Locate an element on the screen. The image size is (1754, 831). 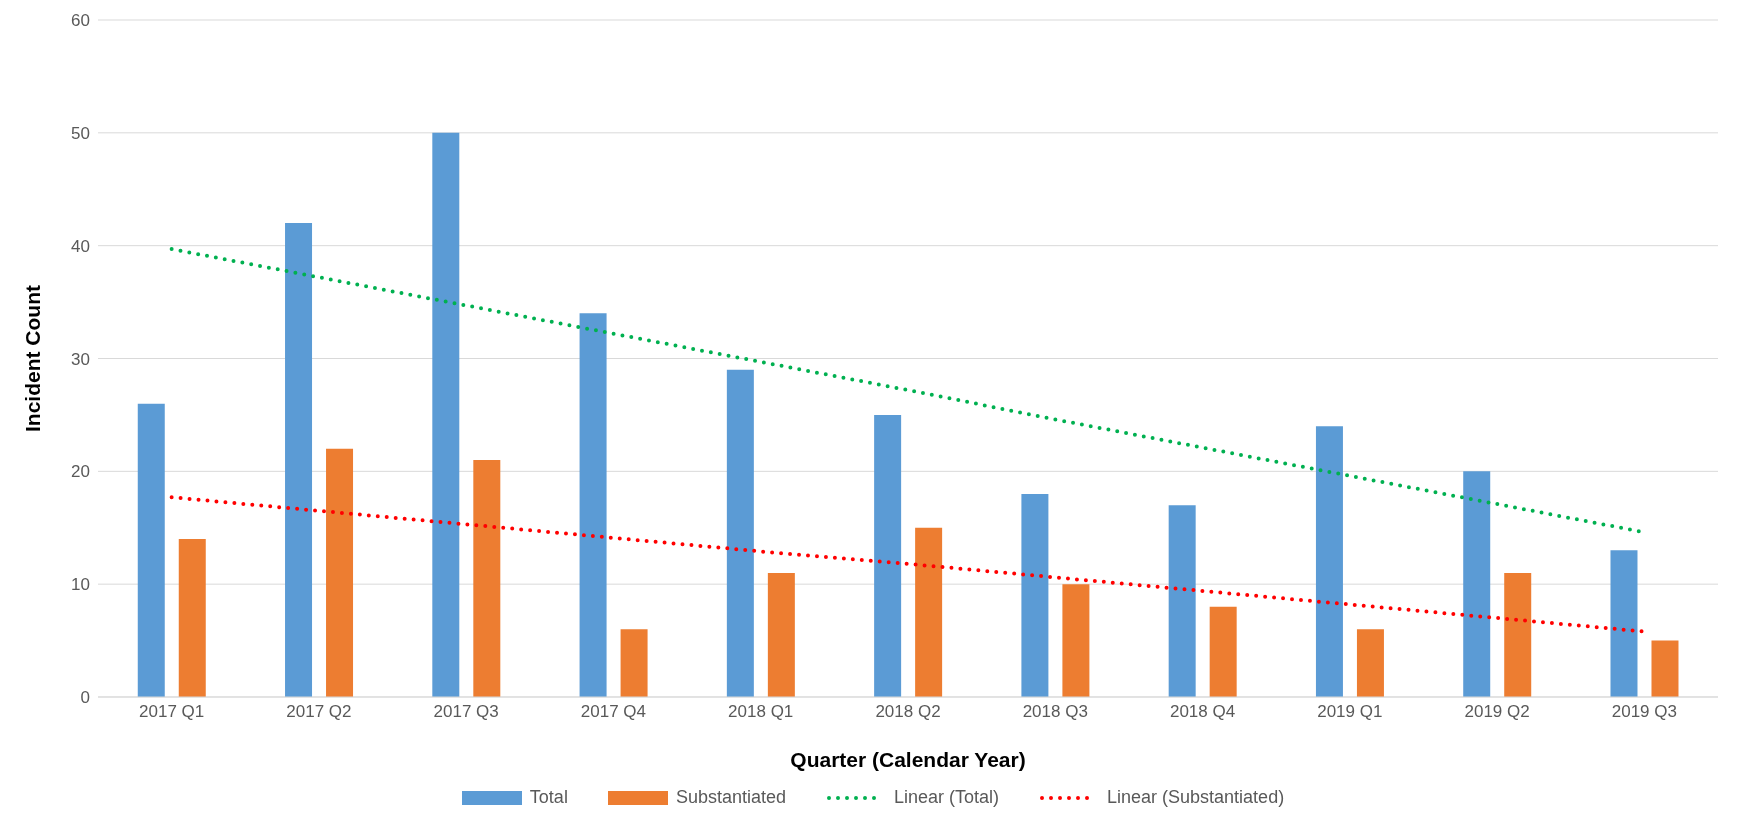
y-tick-label: 60 is located at coordinates (80, 21).